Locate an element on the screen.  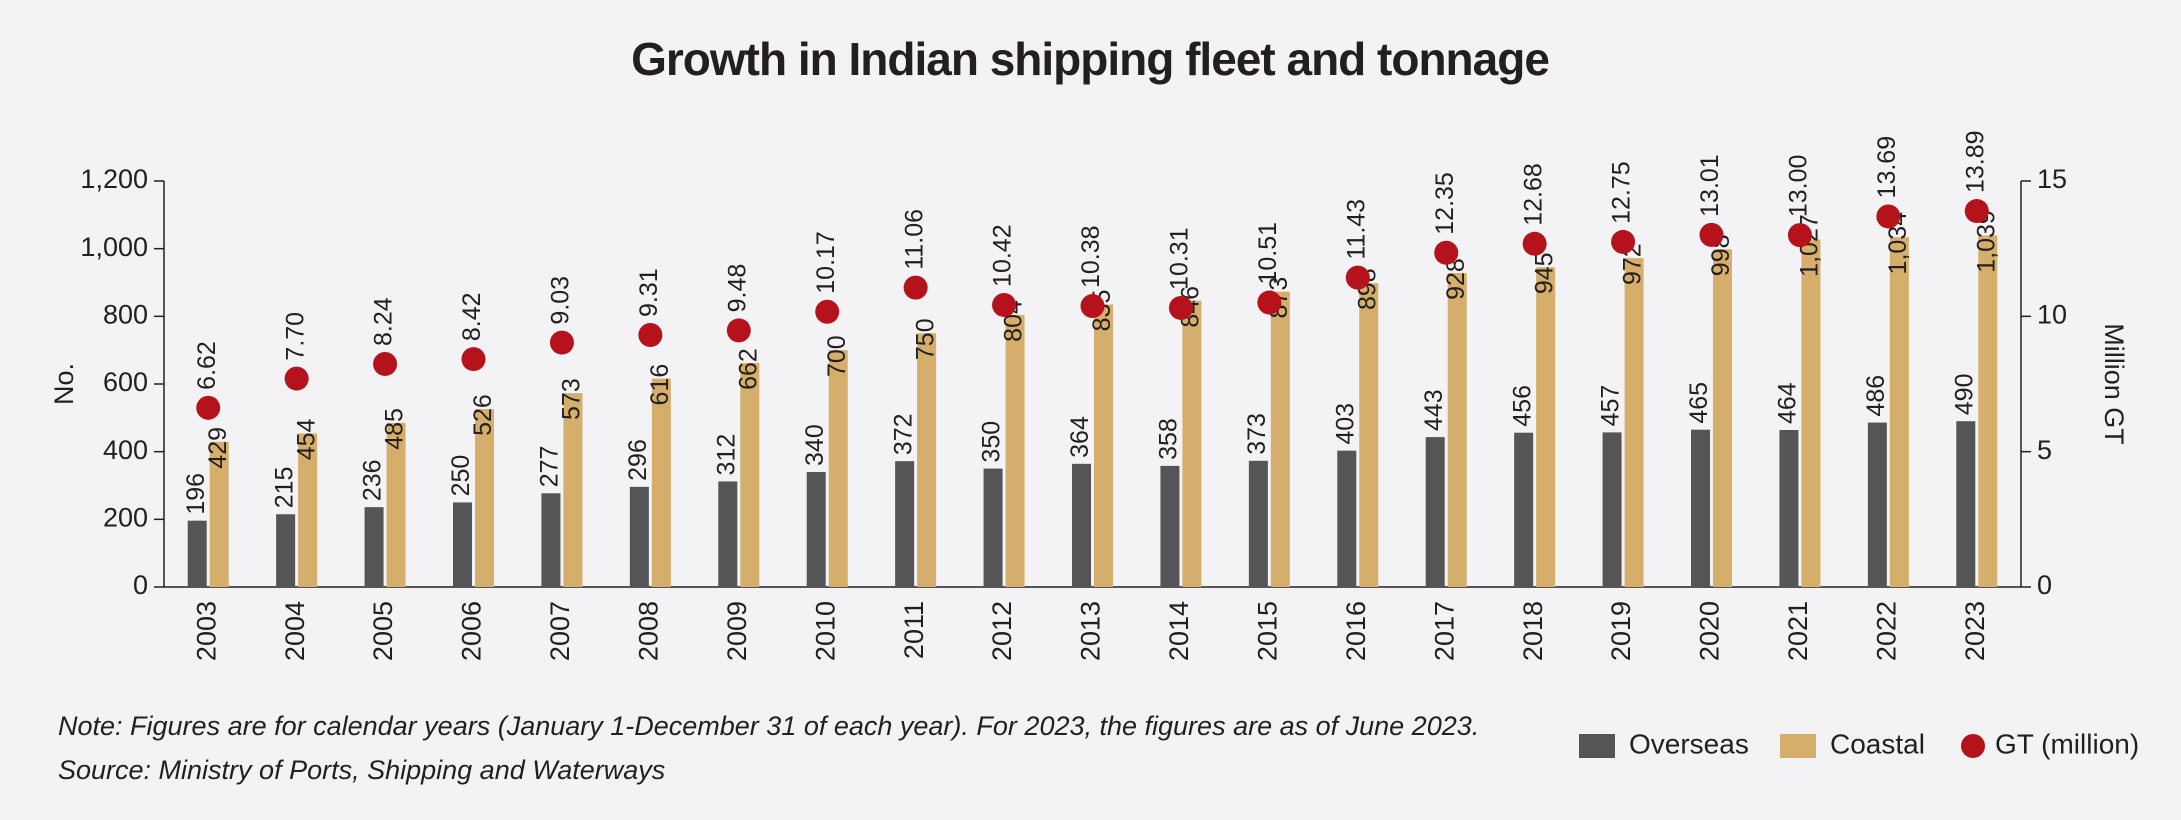
value-label: 340 is located at coordinates (815, 445).